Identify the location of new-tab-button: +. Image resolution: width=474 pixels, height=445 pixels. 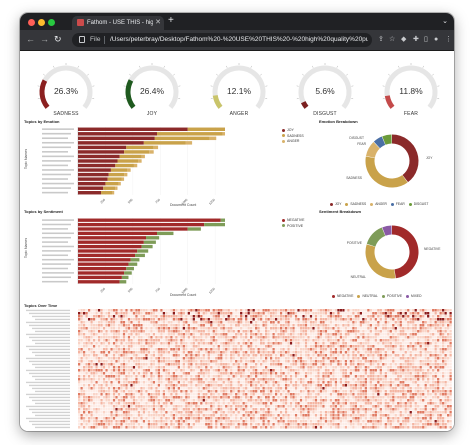
(171, 20).